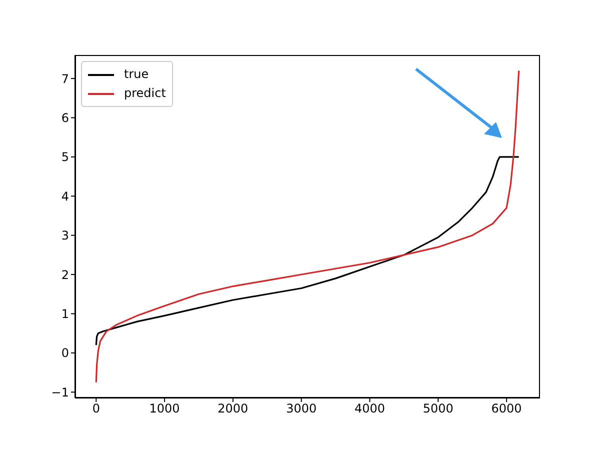  I want to click on x-tick-label: 6000, so click(506, 409).